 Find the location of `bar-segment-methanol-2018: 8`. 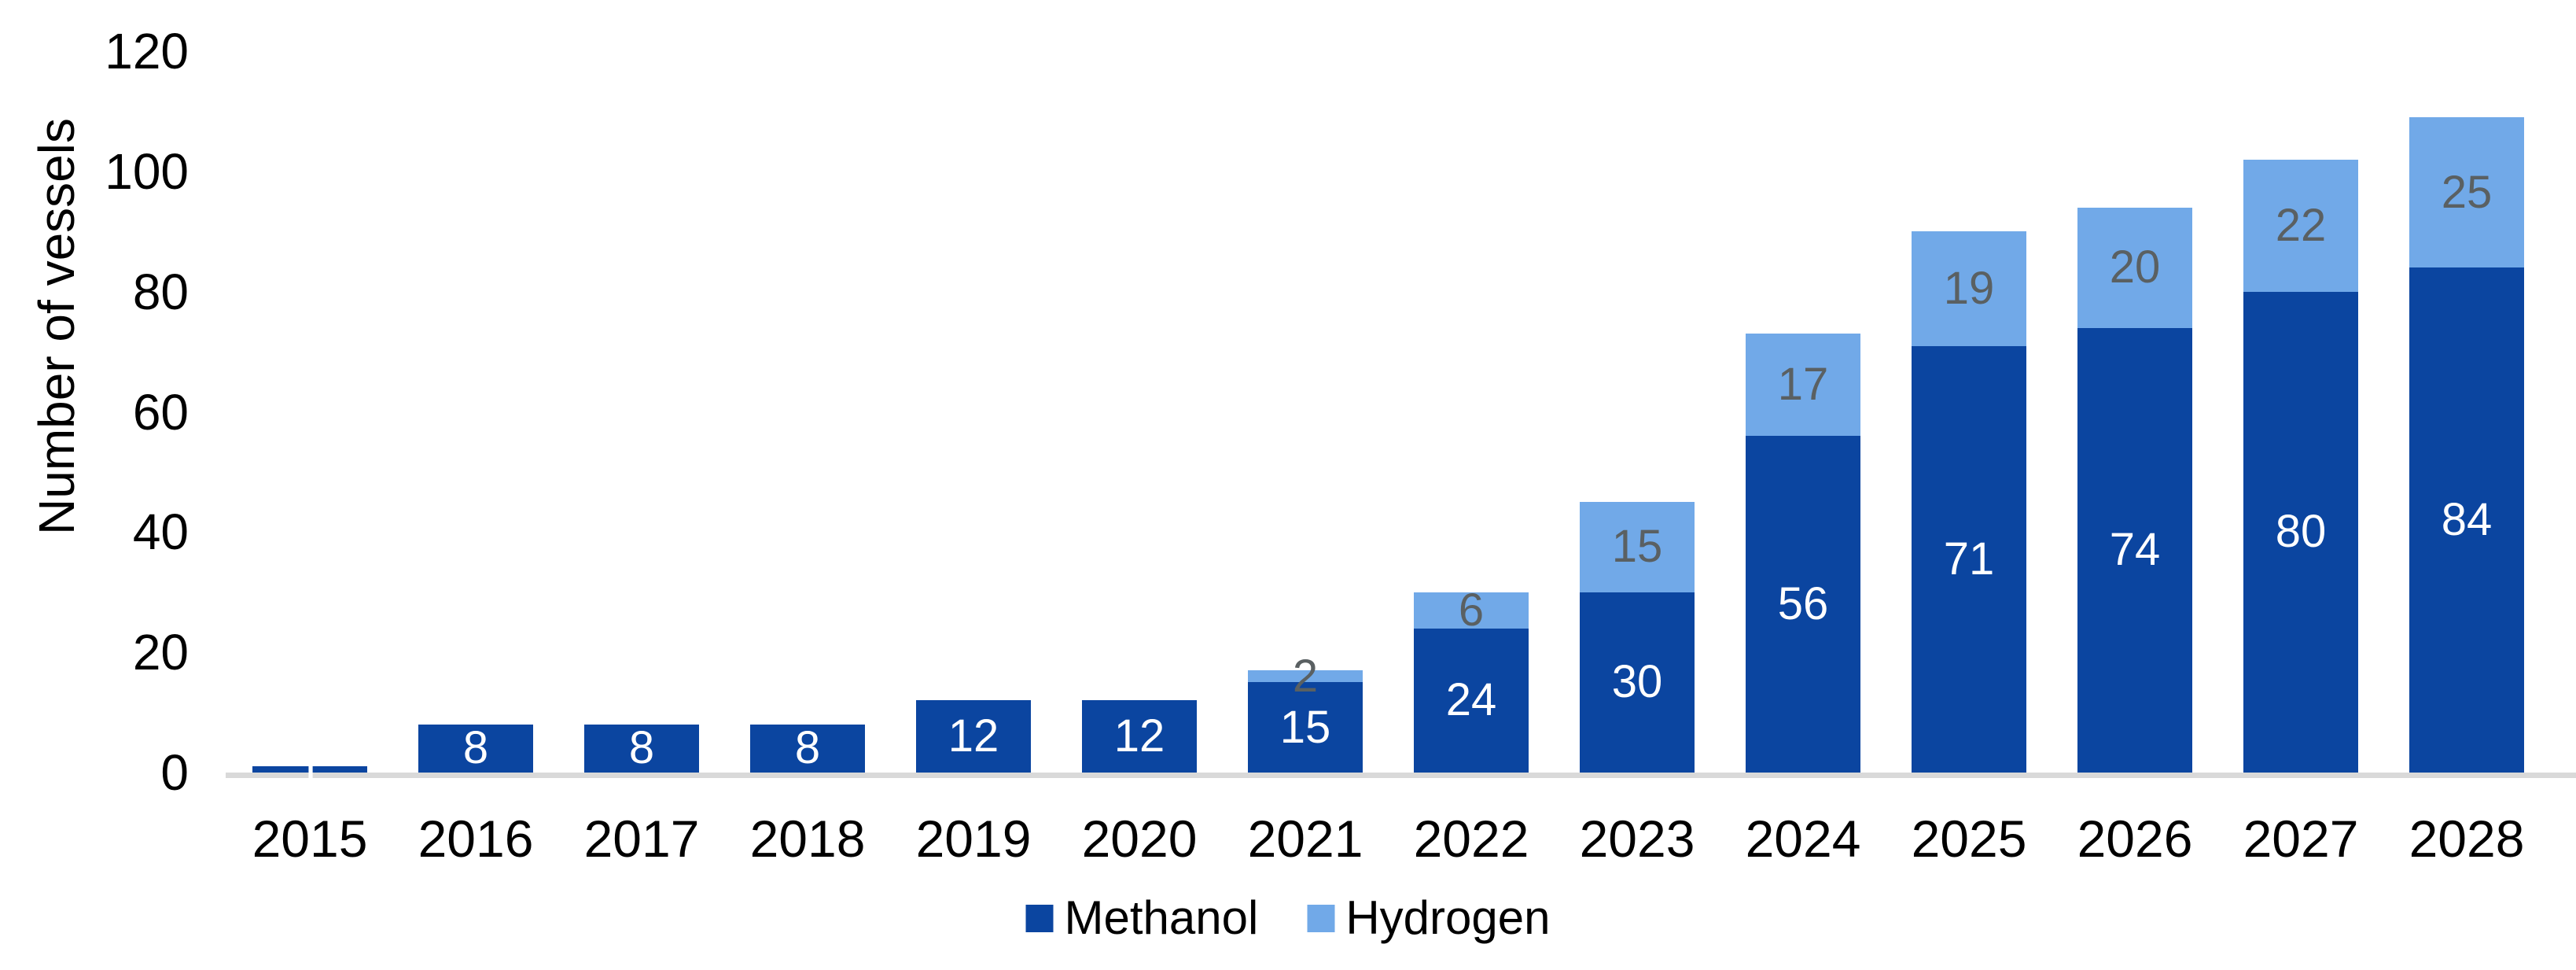

bar-segment-methanol-2018: 8 is located at coordinates (807, 748).